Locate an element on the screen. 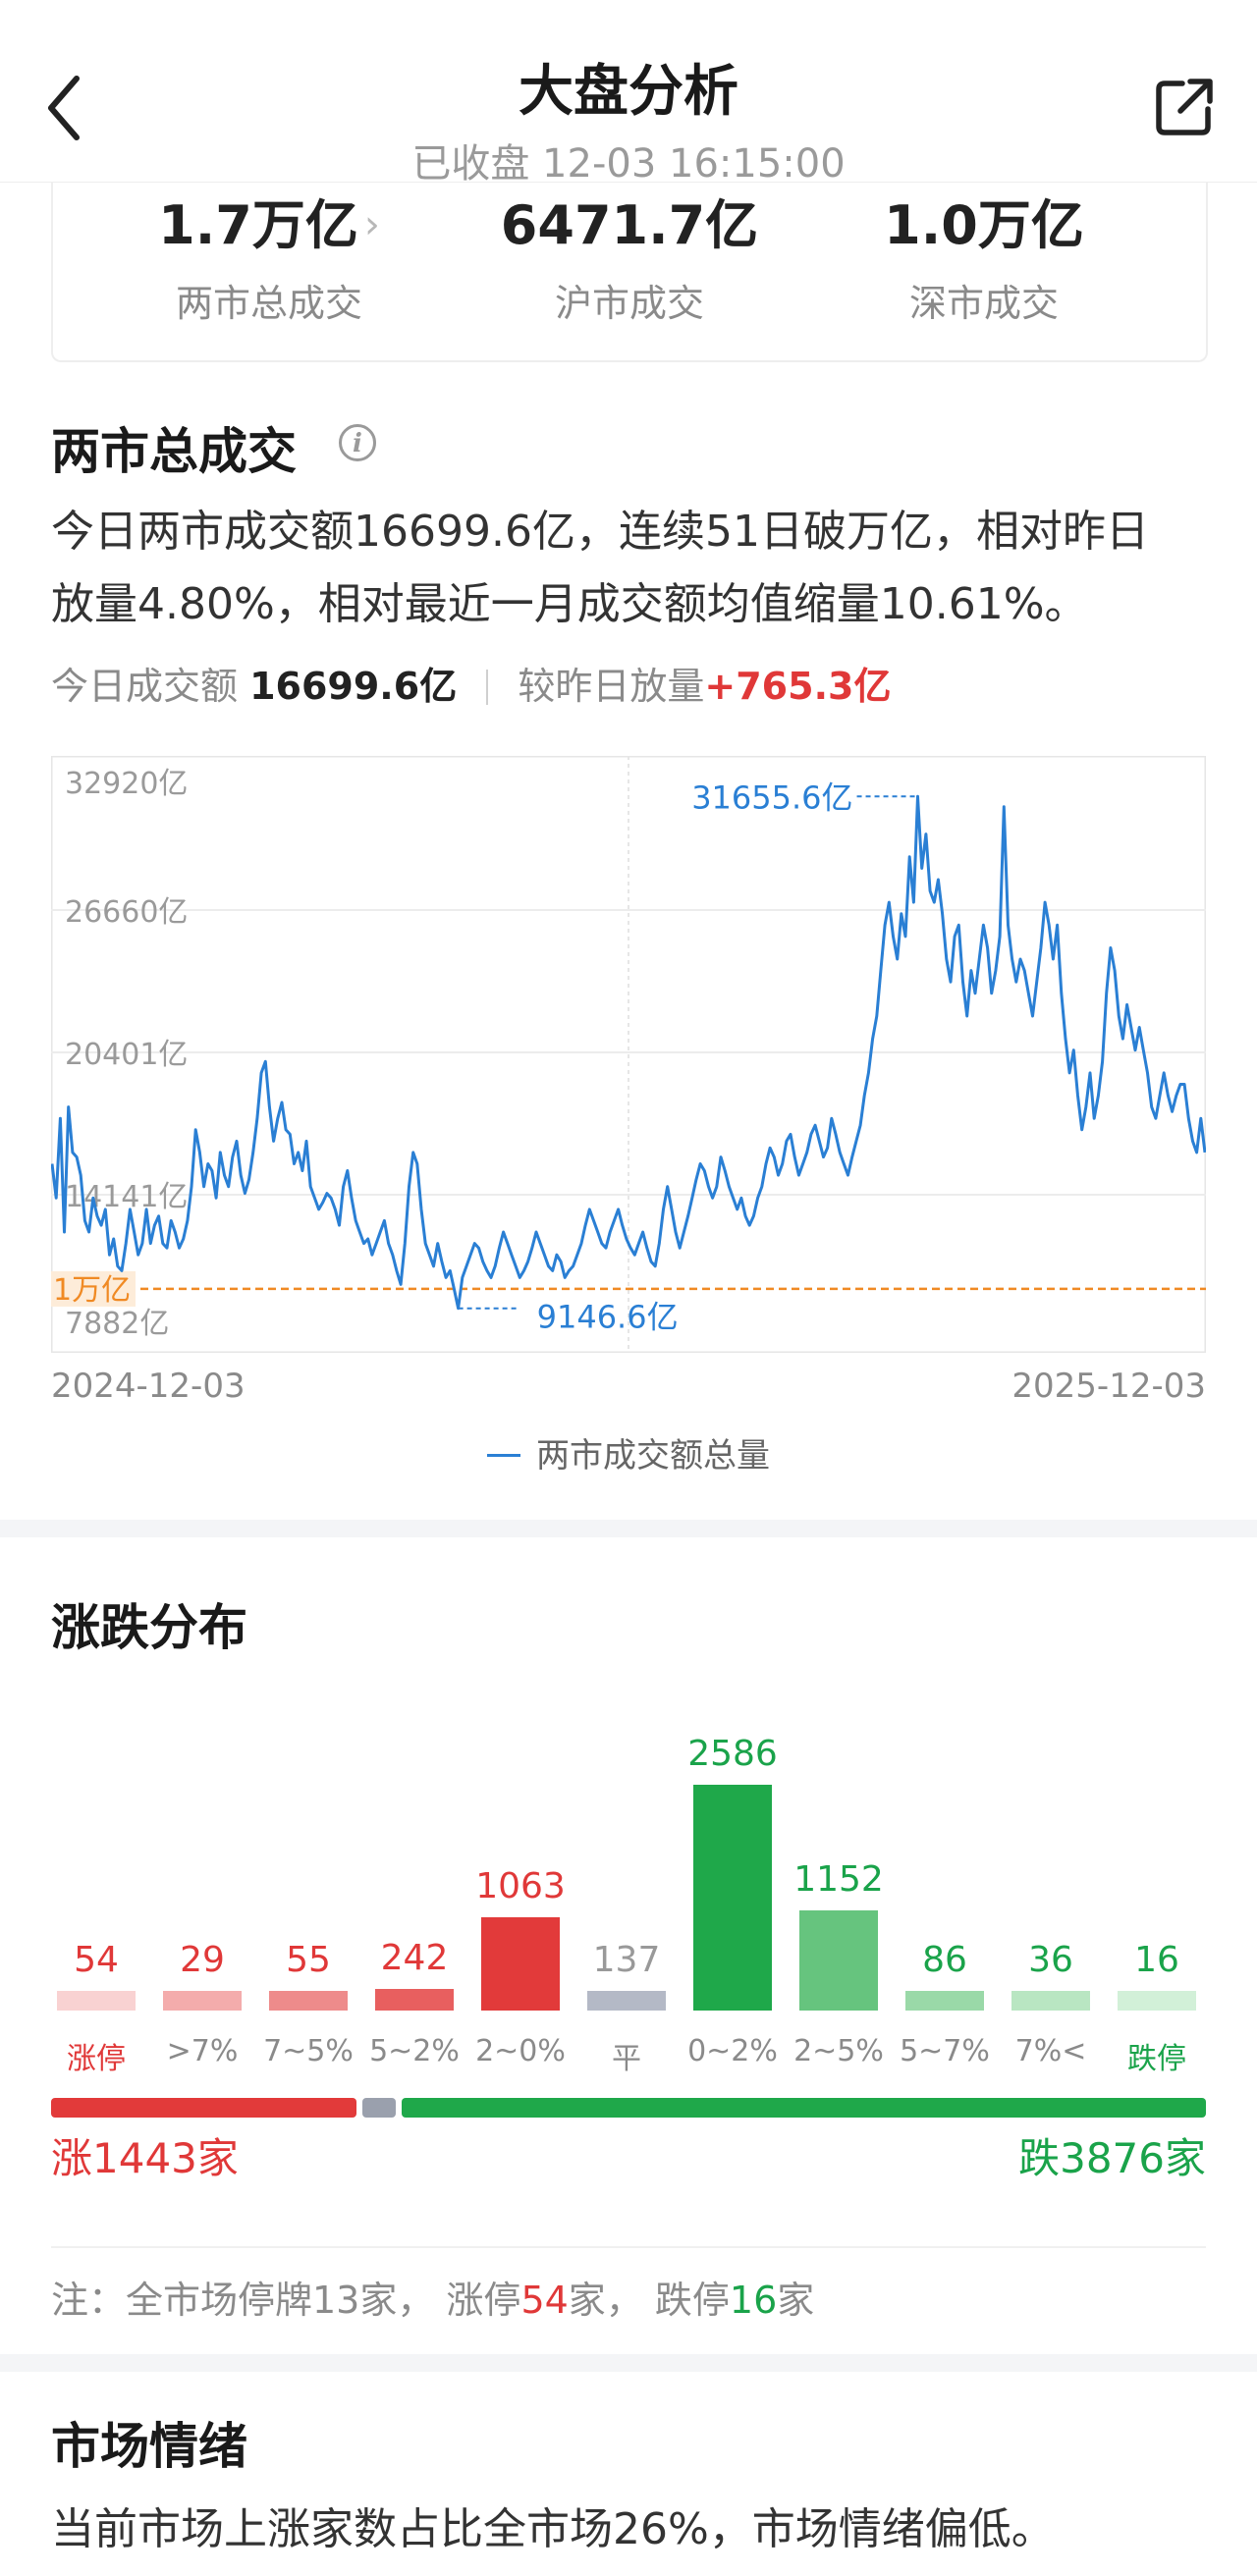  up-count-text: 涨1443家 is located at coordinates (145, 2158).